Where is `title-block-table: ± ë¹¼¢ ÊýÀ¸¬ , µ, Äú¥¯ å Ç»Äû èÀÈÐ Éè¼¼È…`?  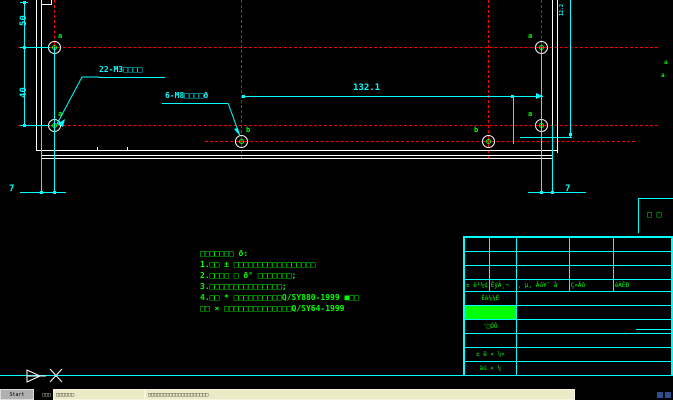
title-block-table: ± ë¹¼¢ ÊýÀ¸¬ , µ, Äú¥¯ å Ç»Äû èÀÈÐ Éè¼¼È… is located at coordinates (568, 306).